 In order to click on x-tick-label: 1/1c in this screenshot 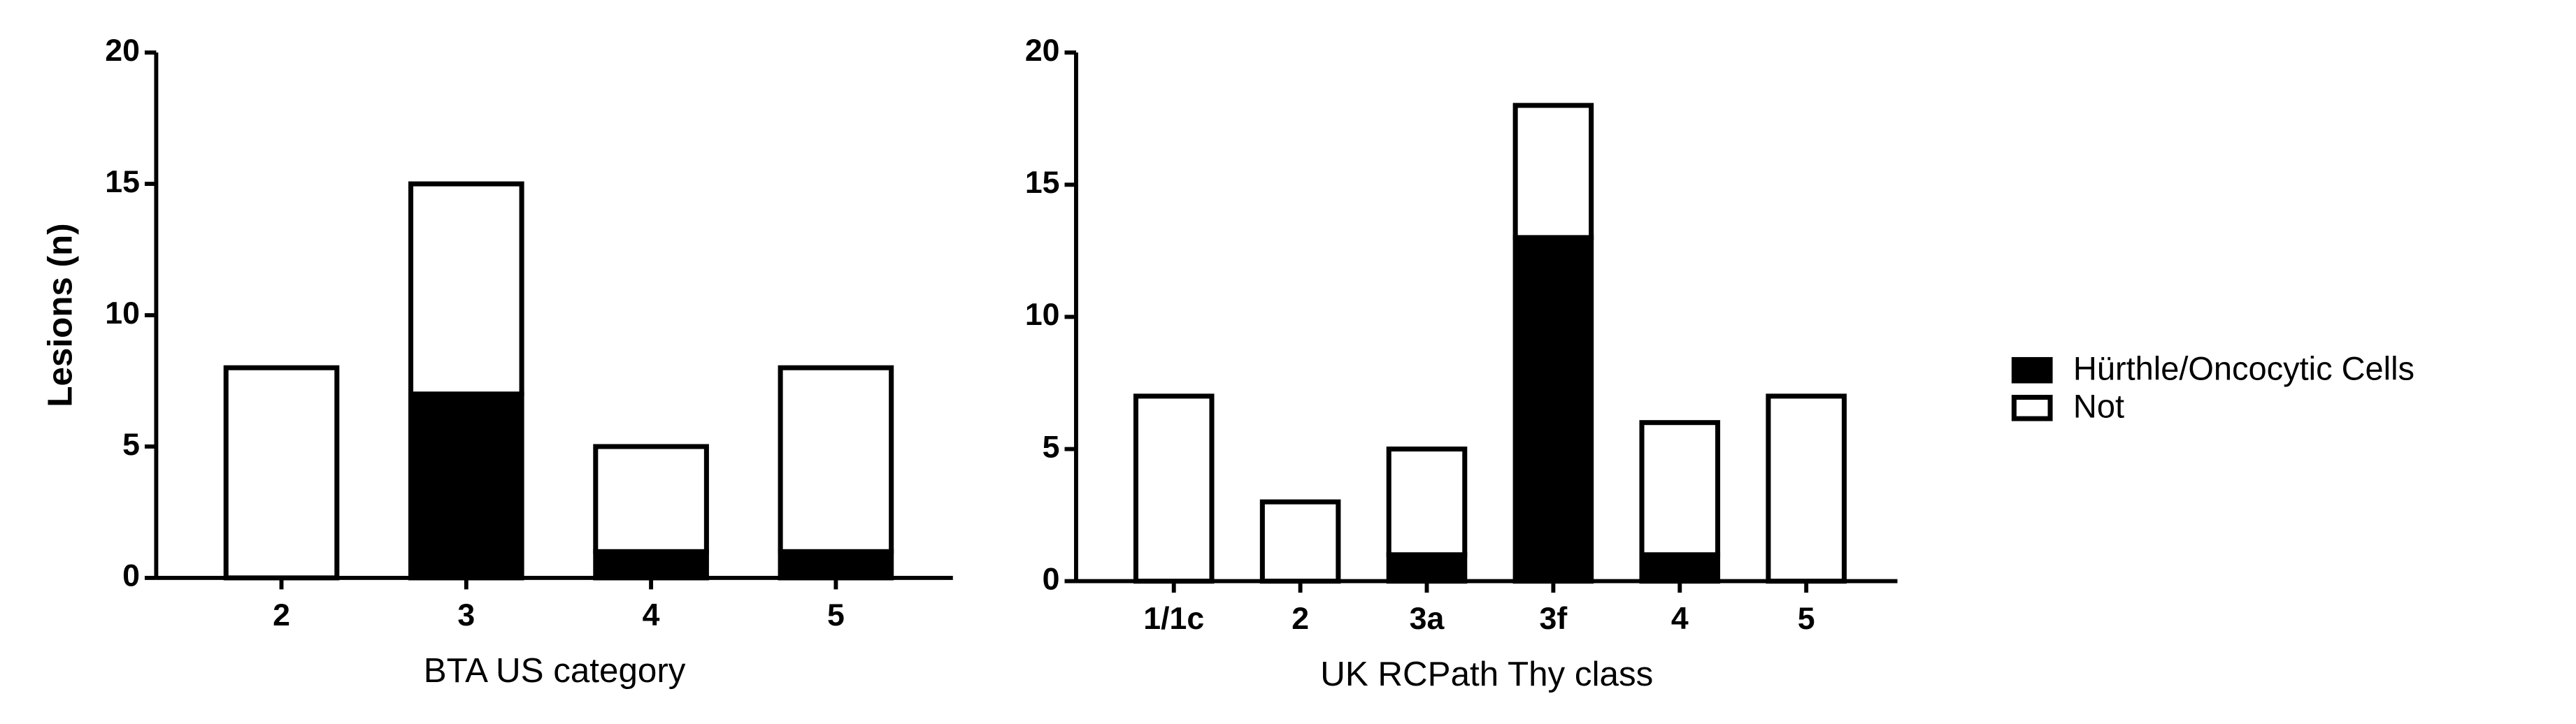, I will do `click(1173, 619)`.